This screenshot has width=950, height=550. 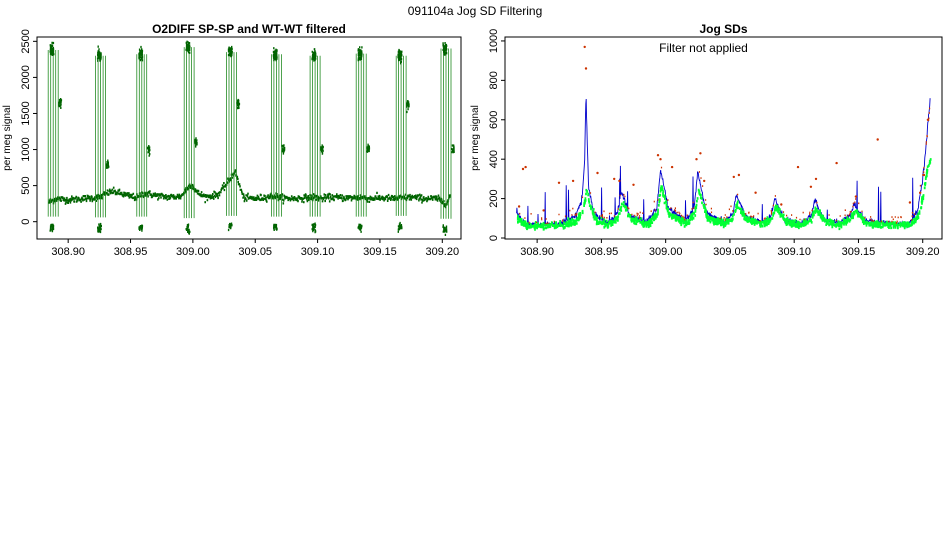 I want to click on right-chart-title: Jog SDs, so click(x=723, y=29).